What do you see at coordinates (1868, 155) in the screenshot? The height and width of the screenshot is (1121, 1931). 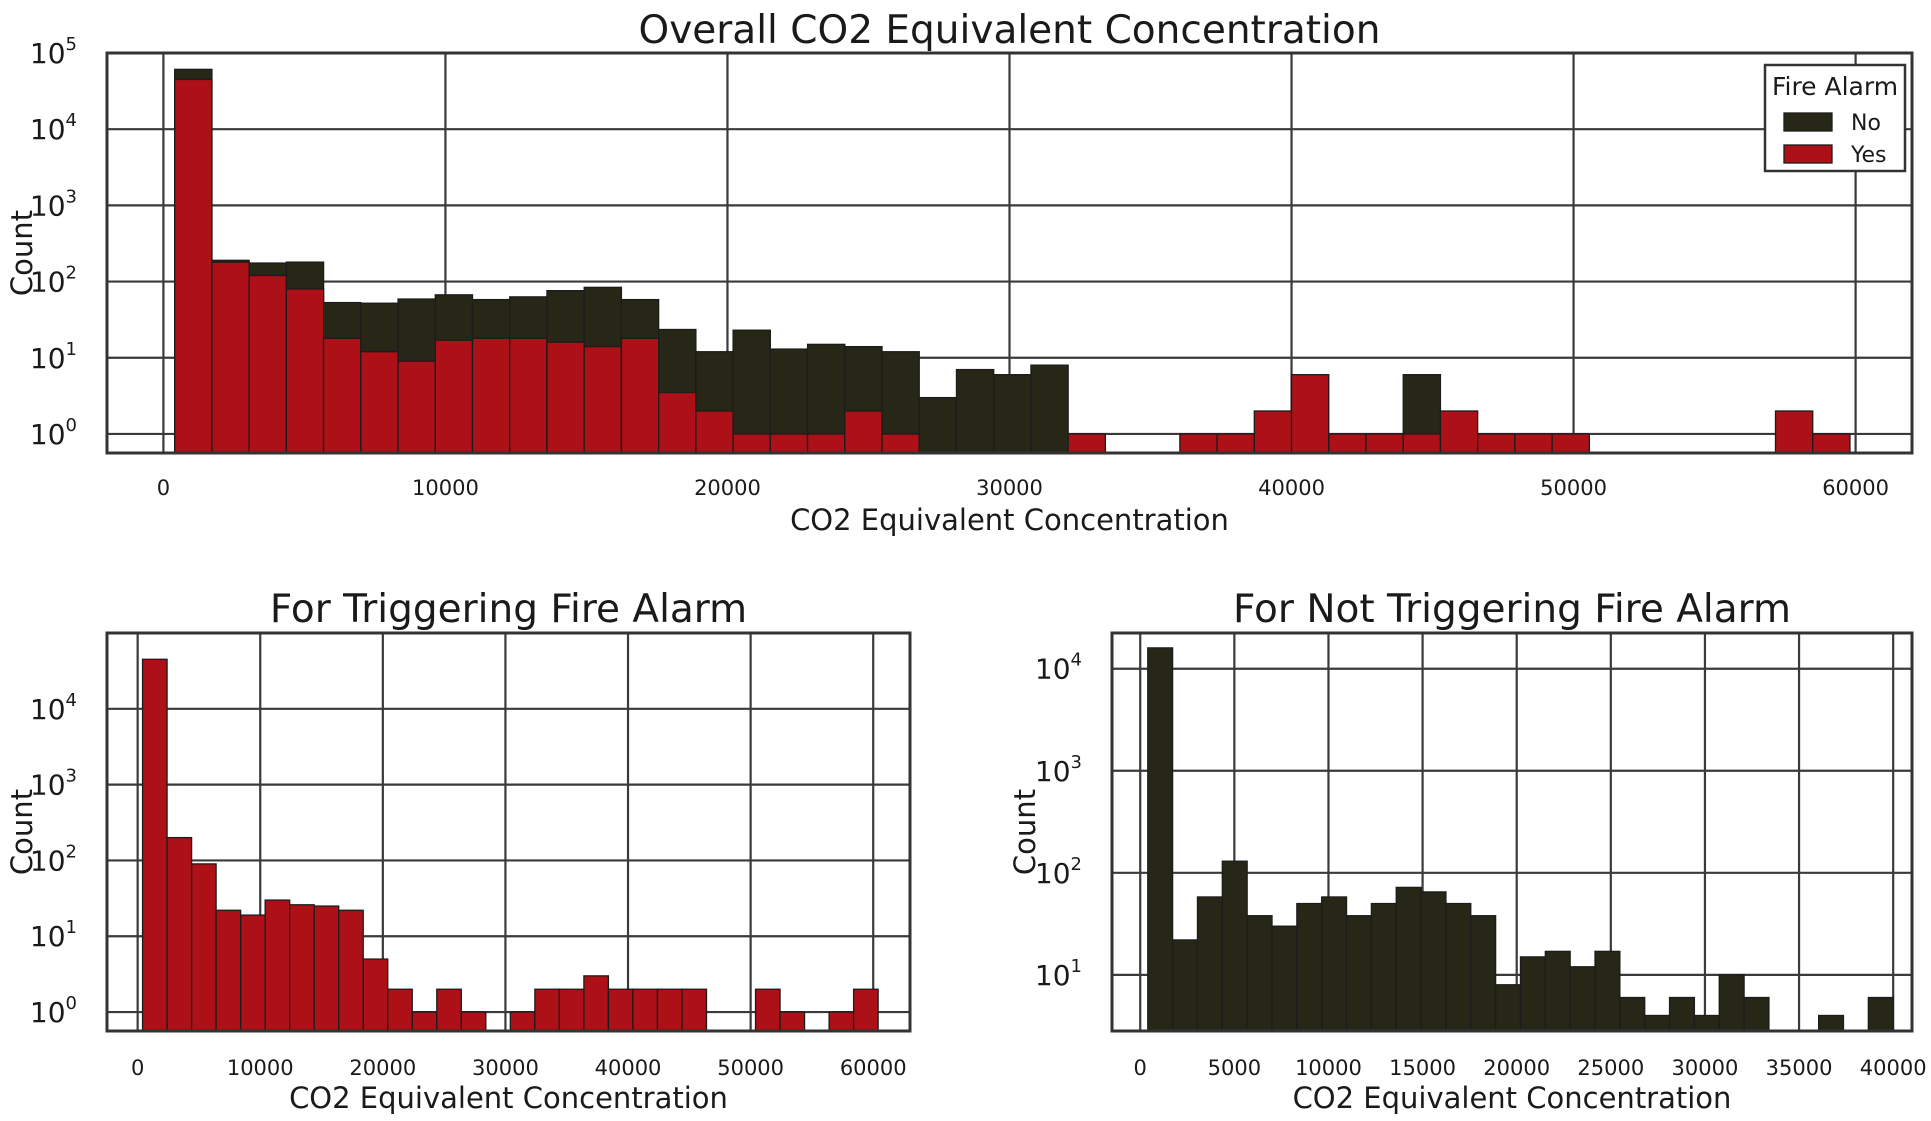 I see `legend-label-yes: Yes` at bounding box center [1868, 155].